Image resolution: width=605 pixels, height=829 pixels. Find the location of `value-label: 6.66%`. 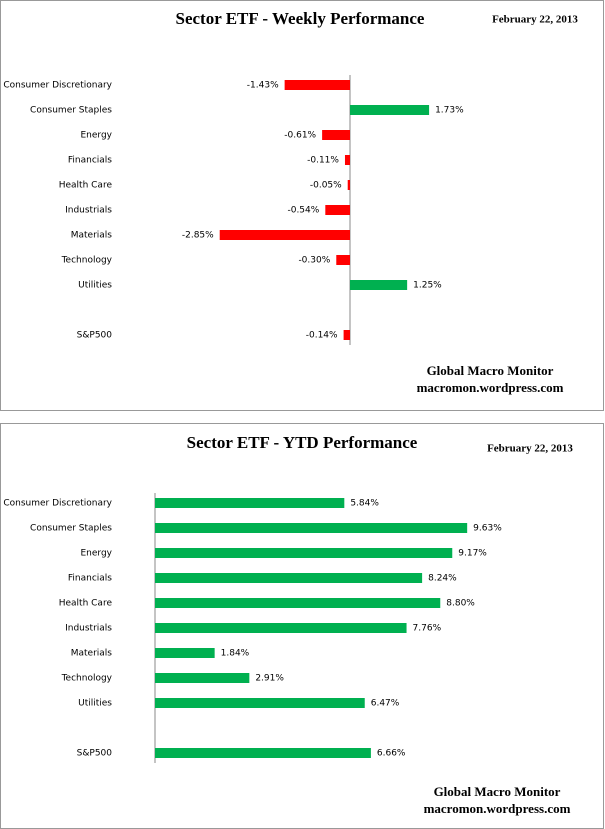

value-label: 6.66% is located at coordinates (391, 754).